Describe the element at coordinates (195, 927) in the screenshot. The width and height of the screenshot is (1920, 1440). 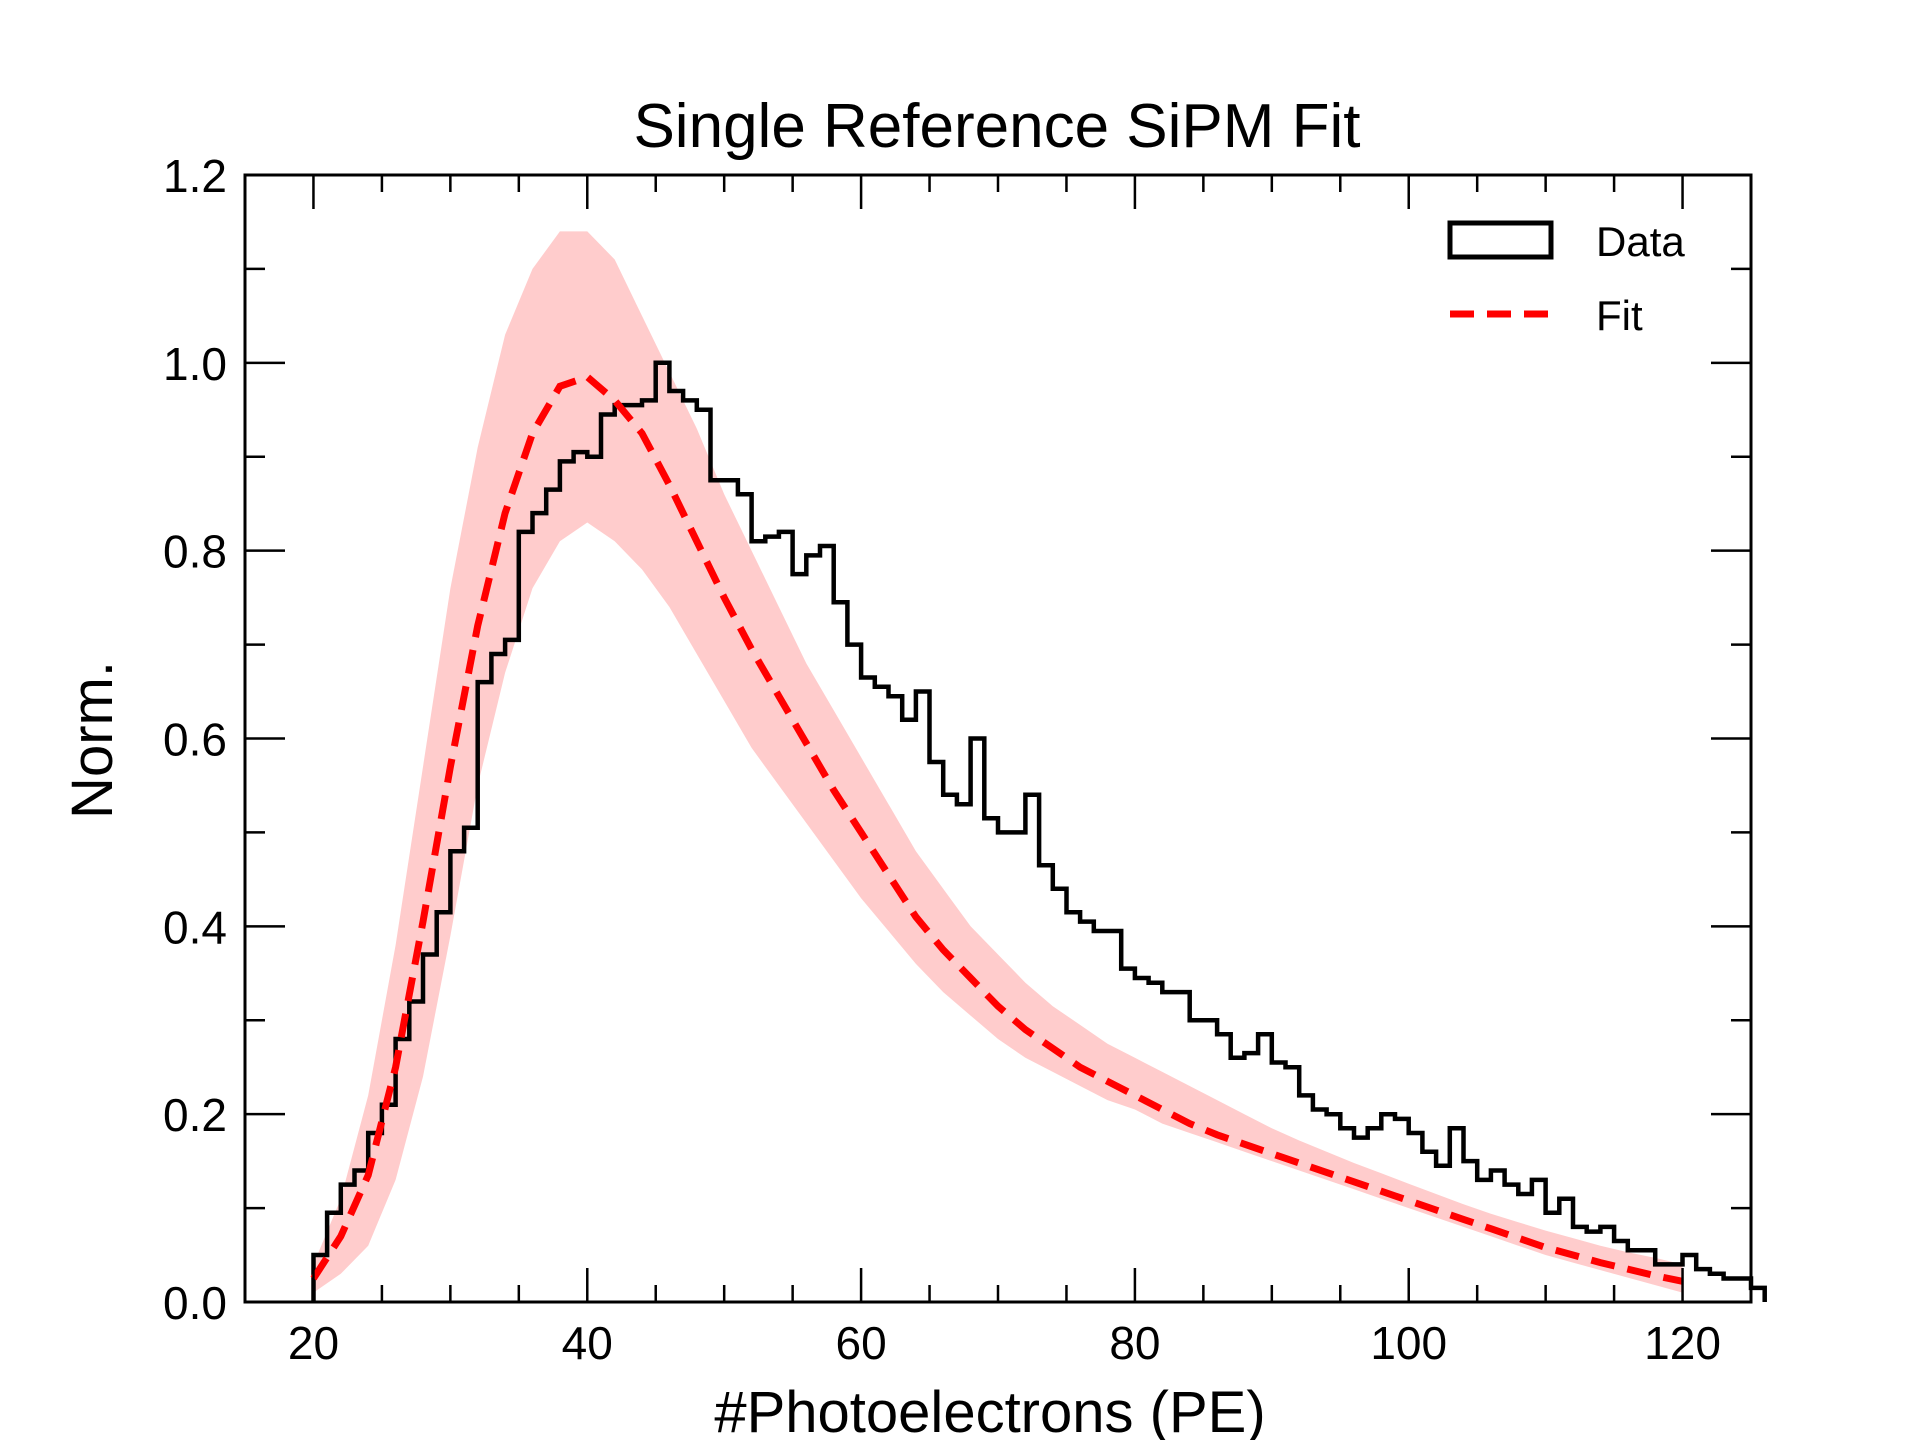
I see `y-tick-label: 0.4` at that location.